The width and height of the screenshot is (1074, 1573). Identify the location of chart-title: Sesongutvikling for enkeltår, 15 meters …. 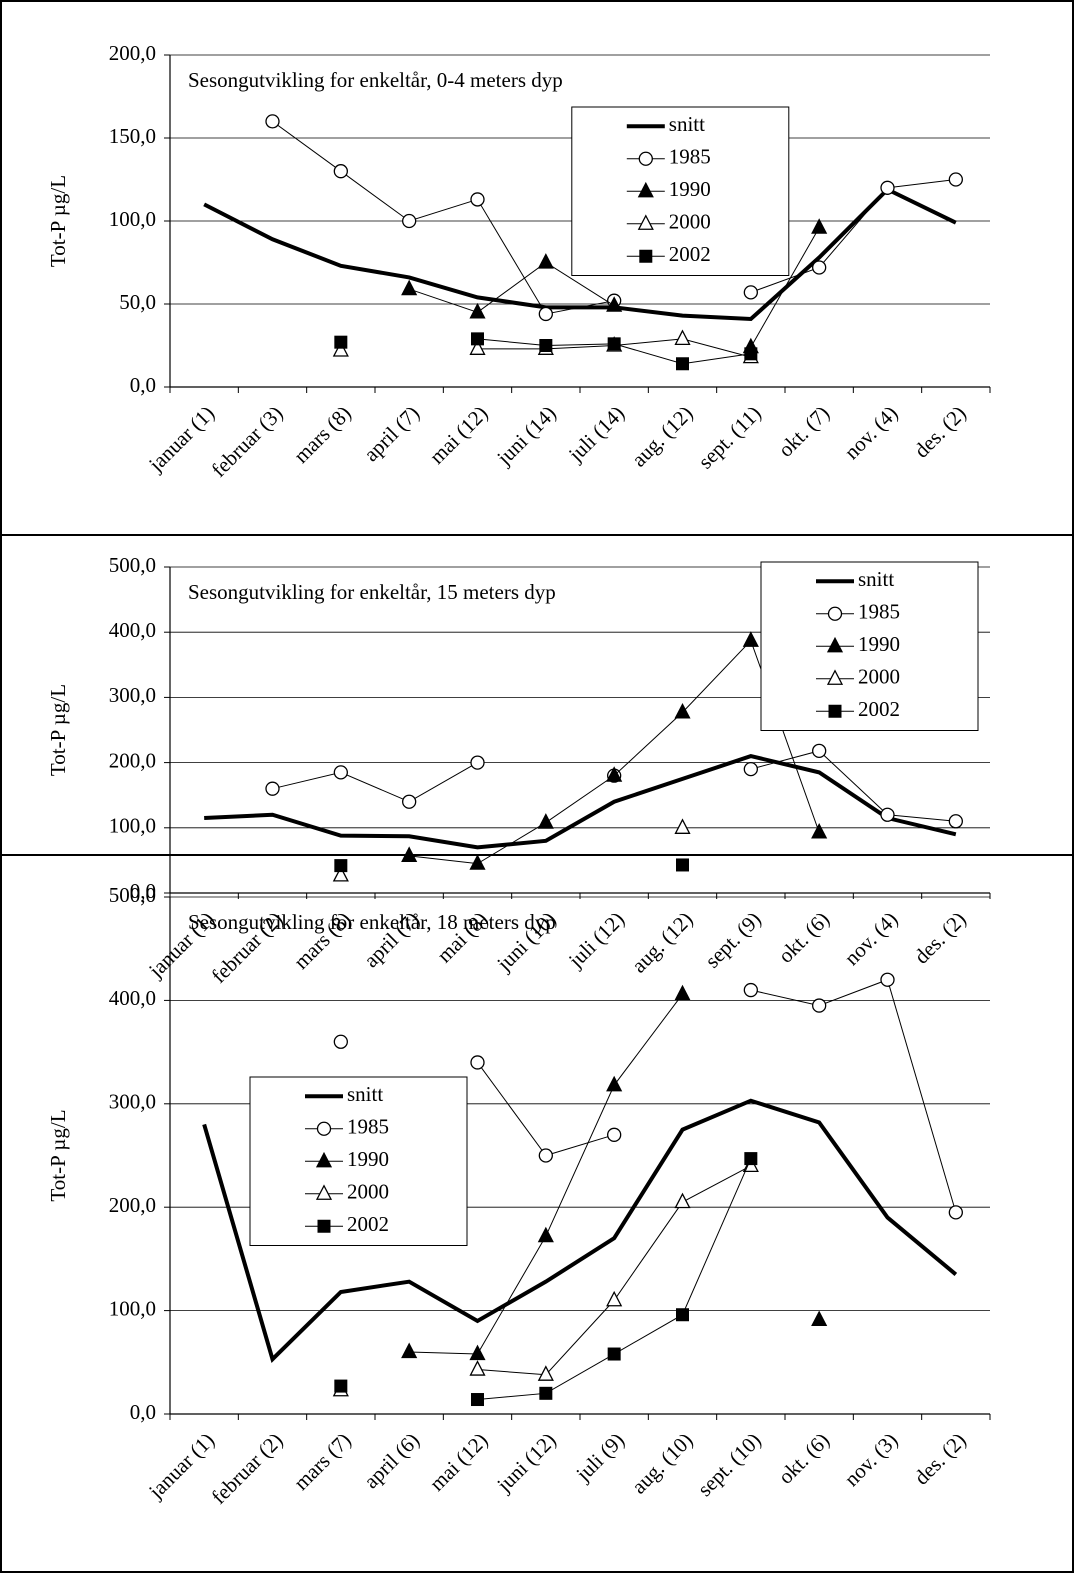
(372, 592).